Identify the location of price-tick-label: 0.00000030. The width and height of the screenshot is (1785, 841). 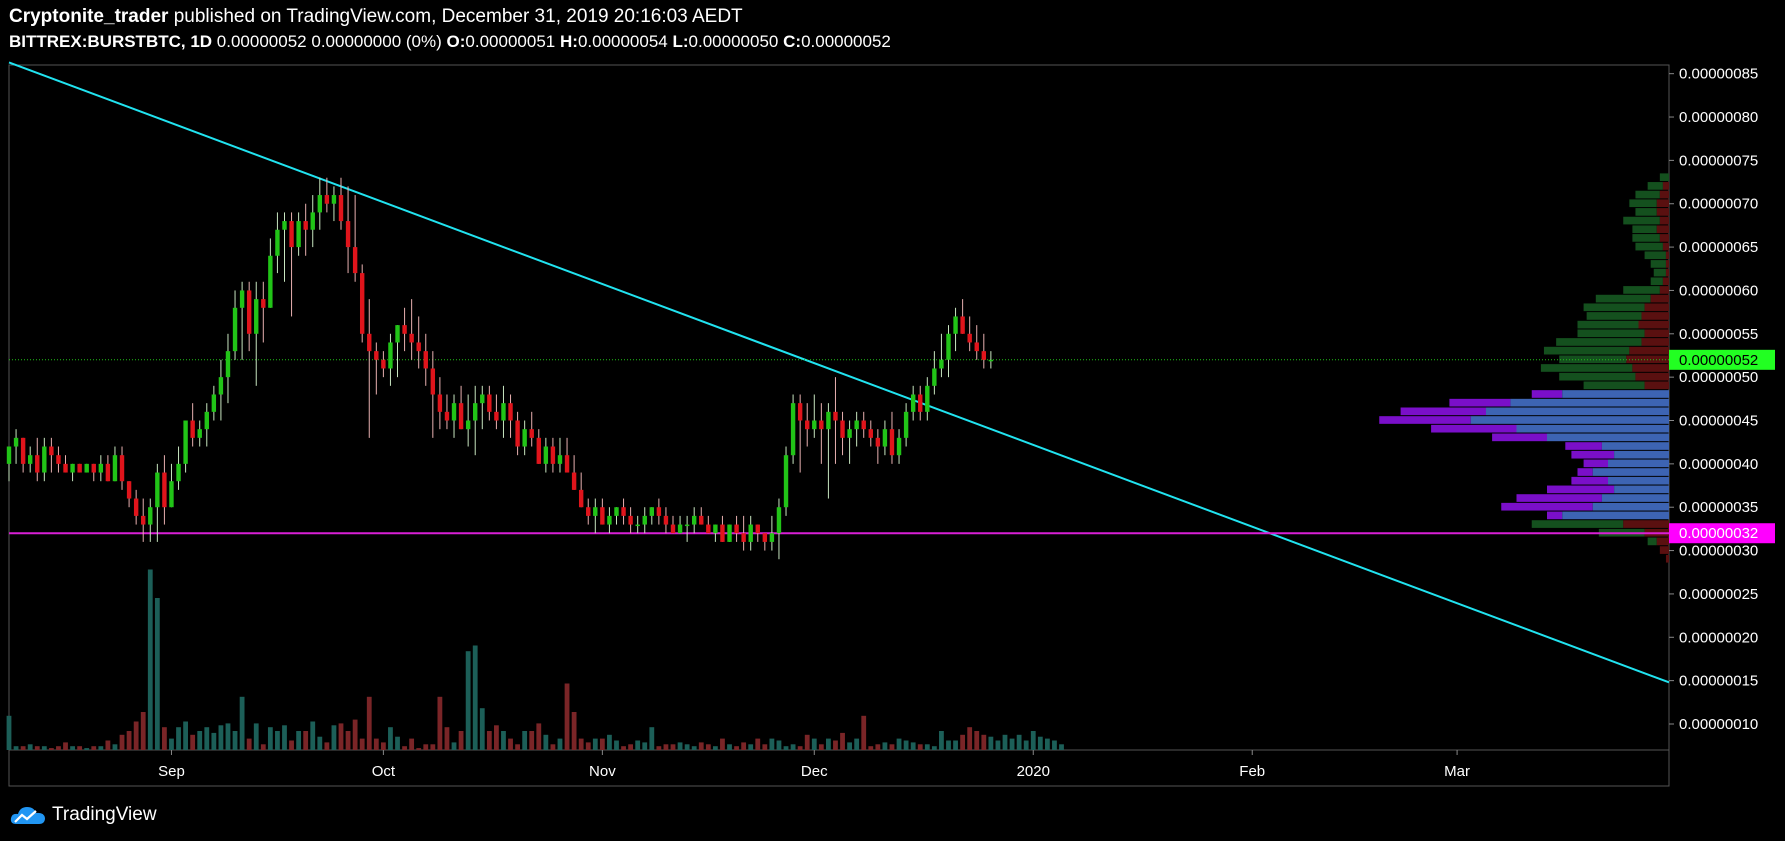
(1718, 551).